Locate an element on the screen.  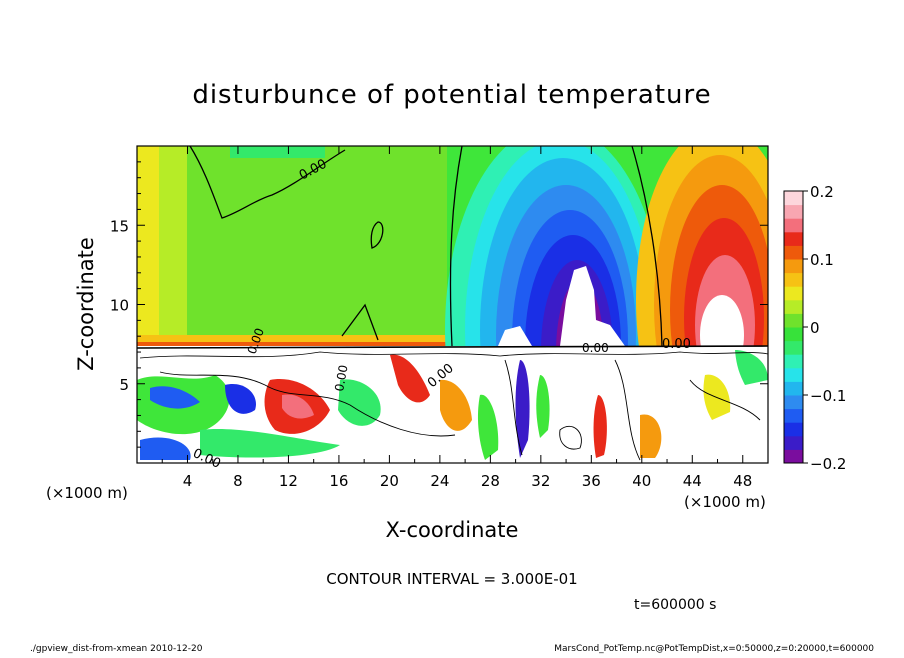
x-tick-label: 28 is located at coordinates (490, 481).